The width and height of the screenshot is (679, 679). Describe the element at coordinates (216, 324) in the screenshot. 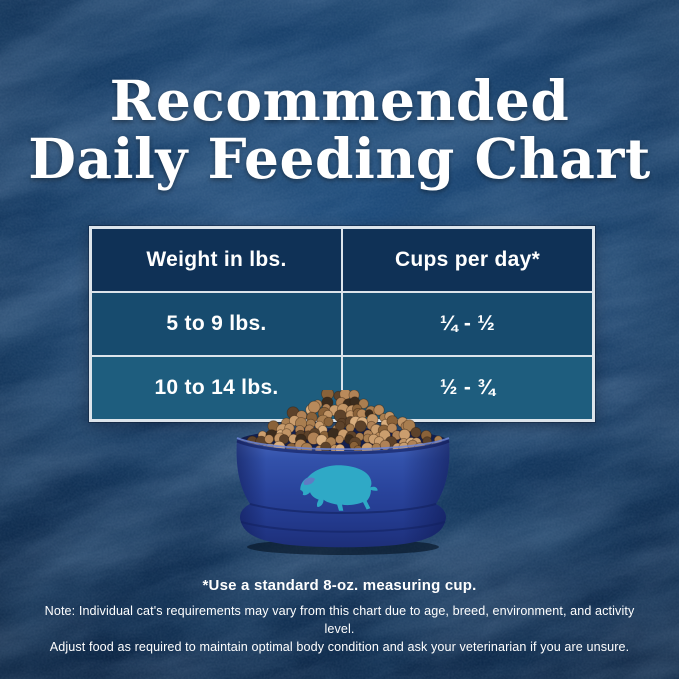

I see `table-cell-weight-range-1: 5 to 9 lbs.` at that location.